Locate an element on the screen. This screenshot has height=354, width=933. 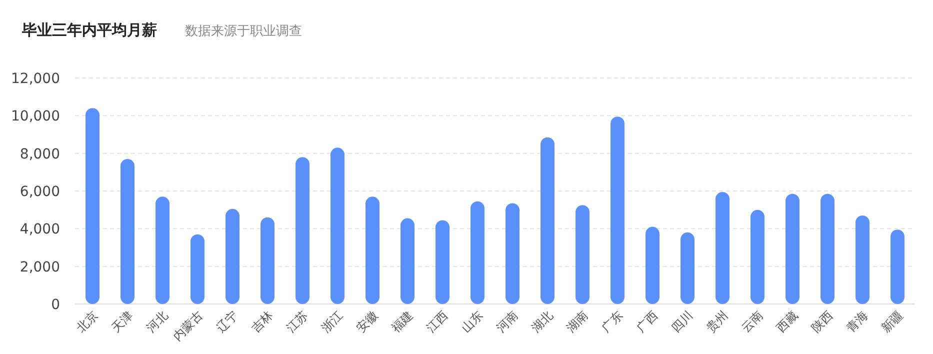
x-tick-label: 山东 is located at coordinates (472, 322).